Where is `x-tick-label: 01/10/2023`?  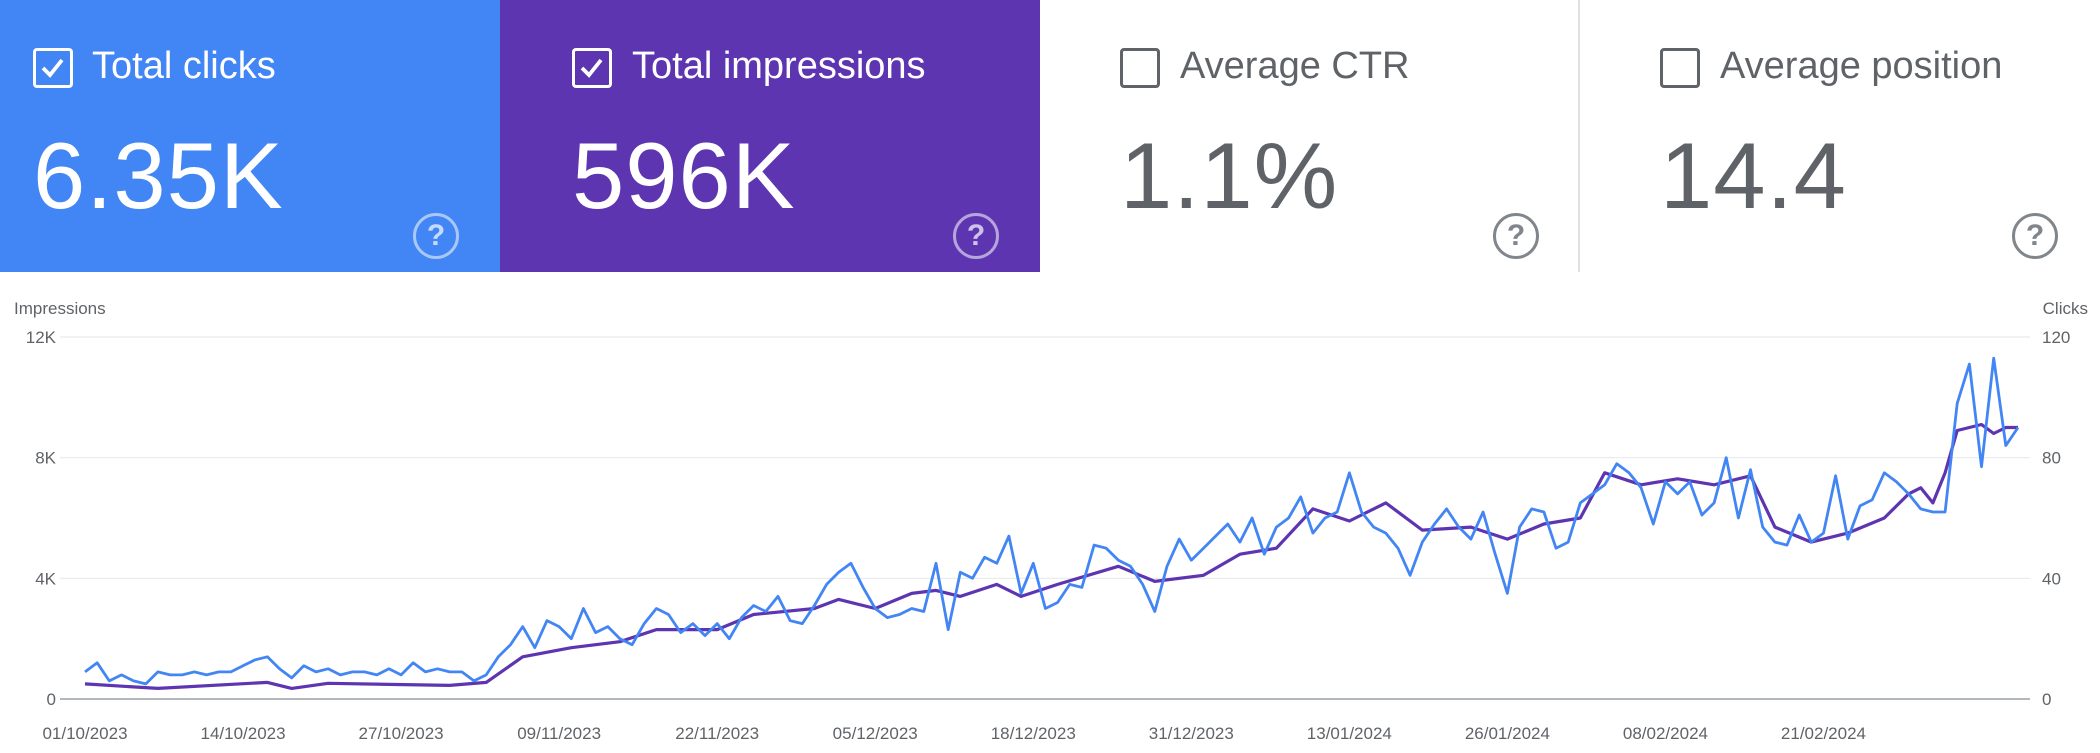 x-tick-label: 01/10/2023 is located at coordinates (84, 733).